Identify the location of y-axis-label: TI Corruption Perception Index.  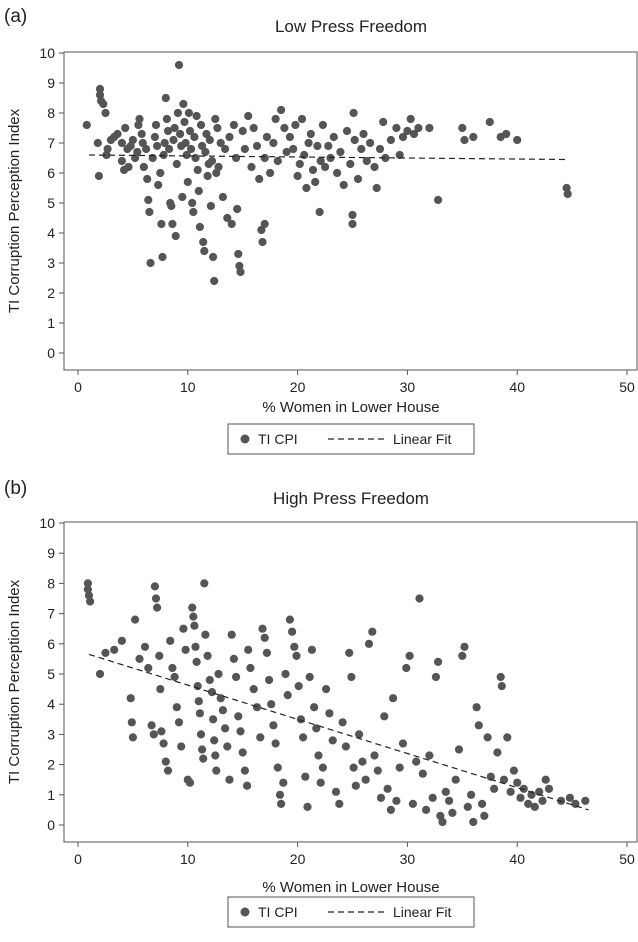
(14, 210).